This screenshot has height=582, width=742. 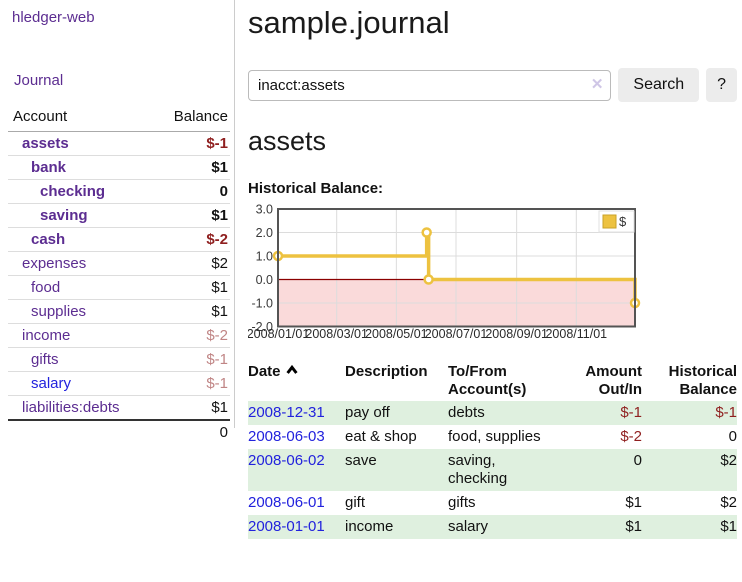 I want to click on register-header-date: Date, so click(x=296, y=381).